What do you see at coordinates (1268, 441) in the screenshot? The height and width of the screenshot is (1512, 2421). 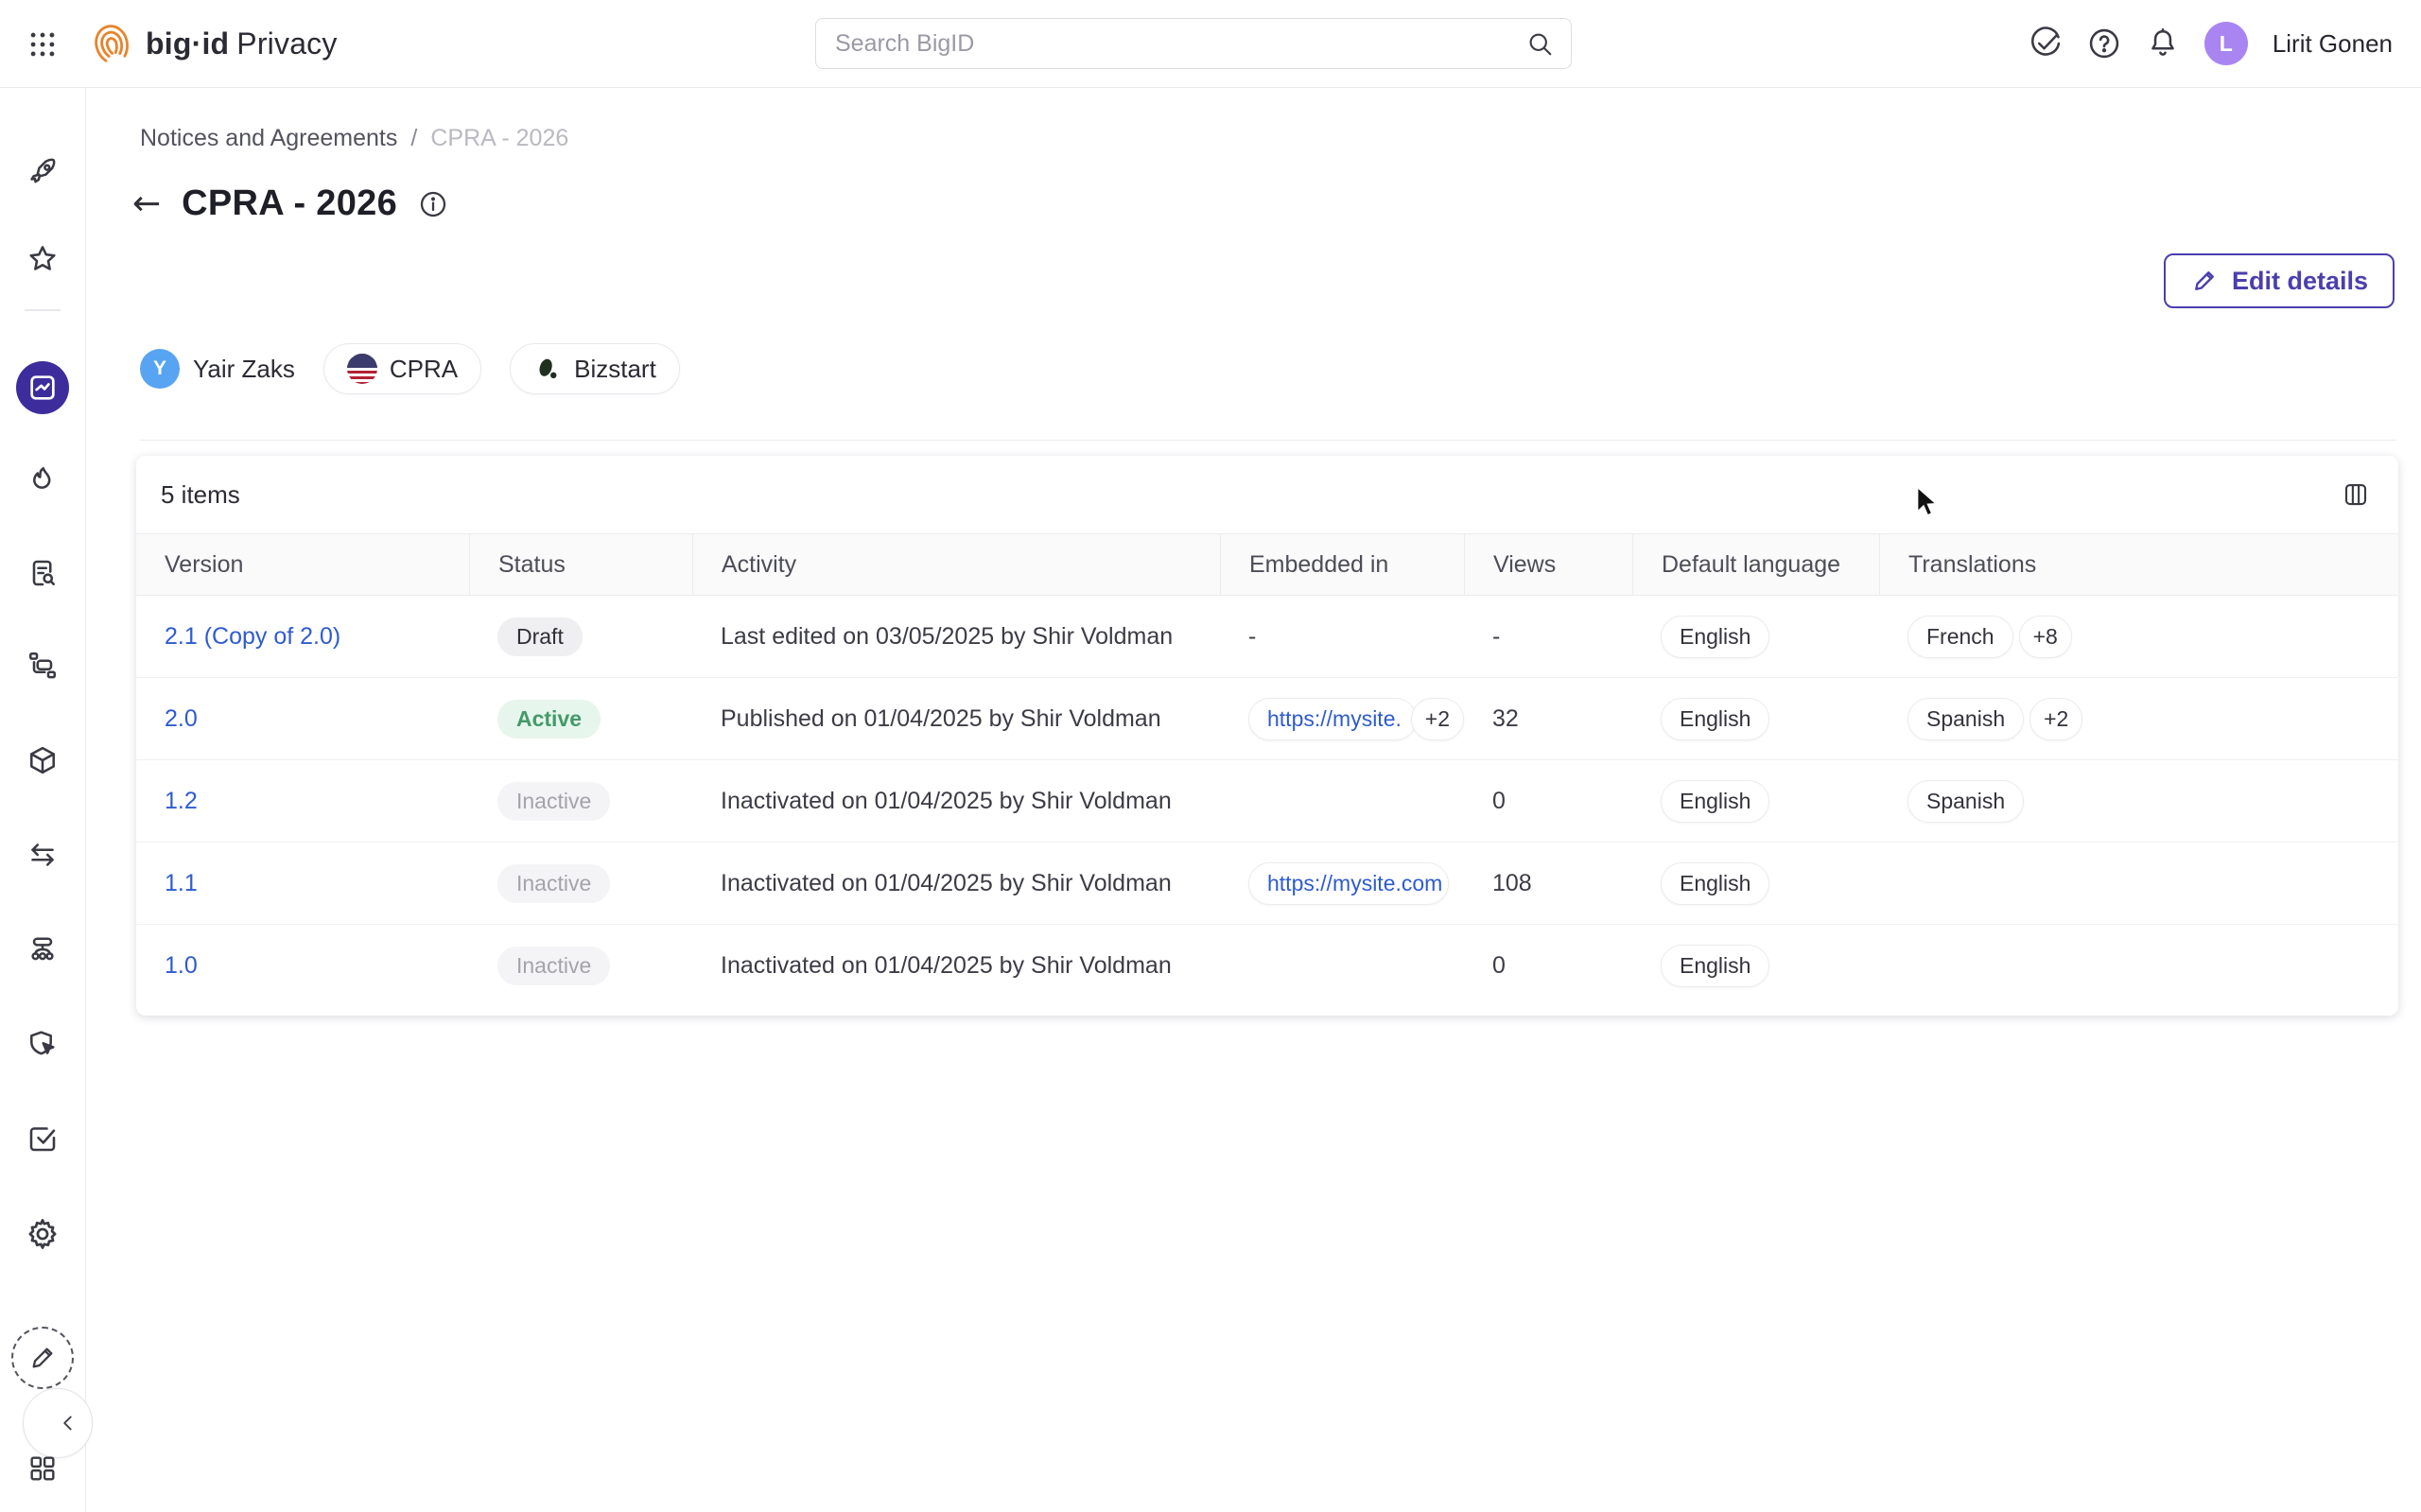 I see `section-divider` at bounding box center [1268, 441].